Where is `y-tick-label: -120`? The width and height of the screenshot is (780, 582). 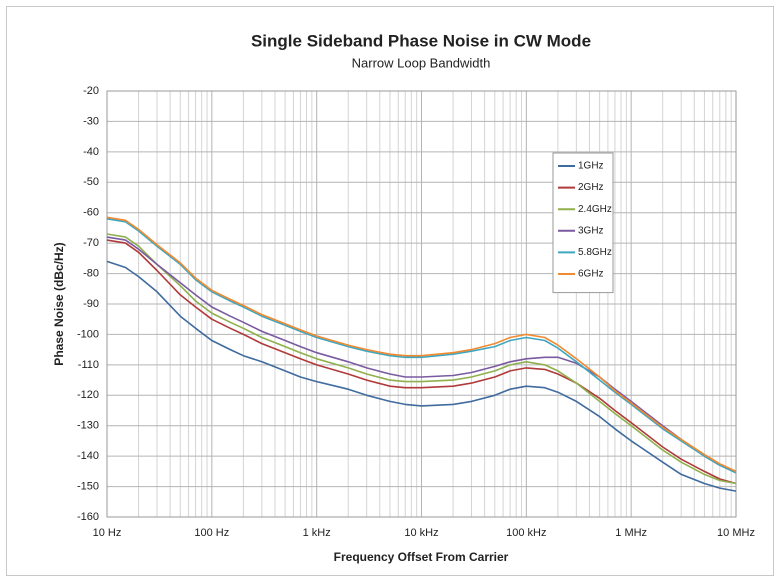 y-tick-label: -120 is located at coordinates (88, 395).